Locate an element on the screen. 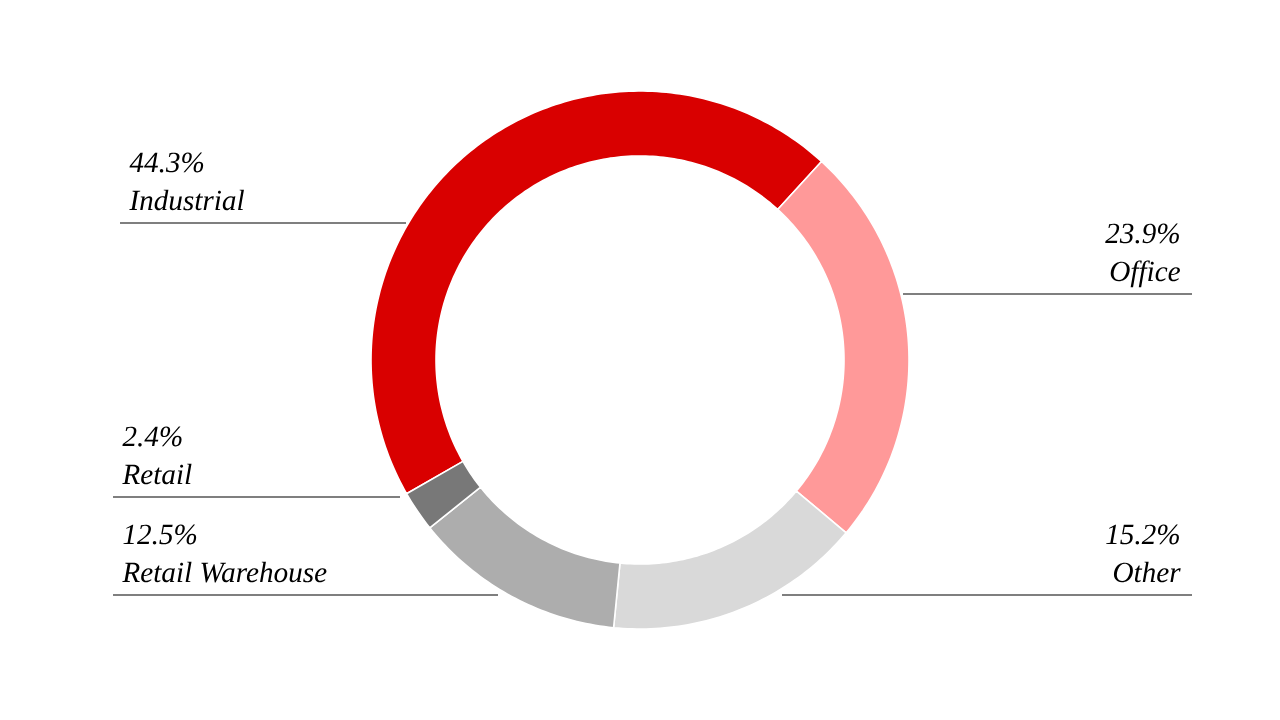 The height and width of the screenshot is (720, 1280). data-label: 15.2% is located at coordinates (1142, 534).